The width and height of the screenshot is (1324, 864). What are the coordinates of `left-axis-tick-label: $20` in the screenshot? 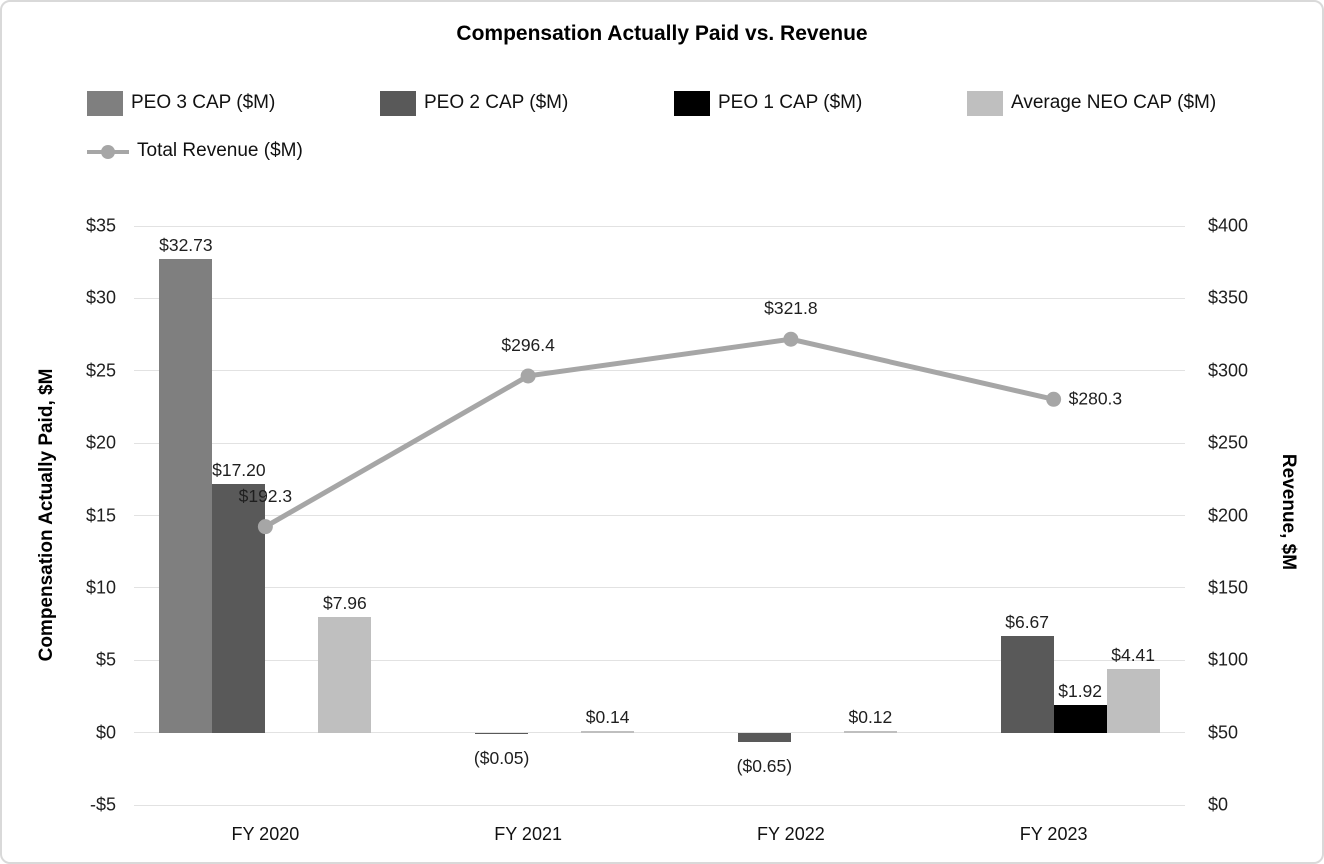 It's located at (100, 442).